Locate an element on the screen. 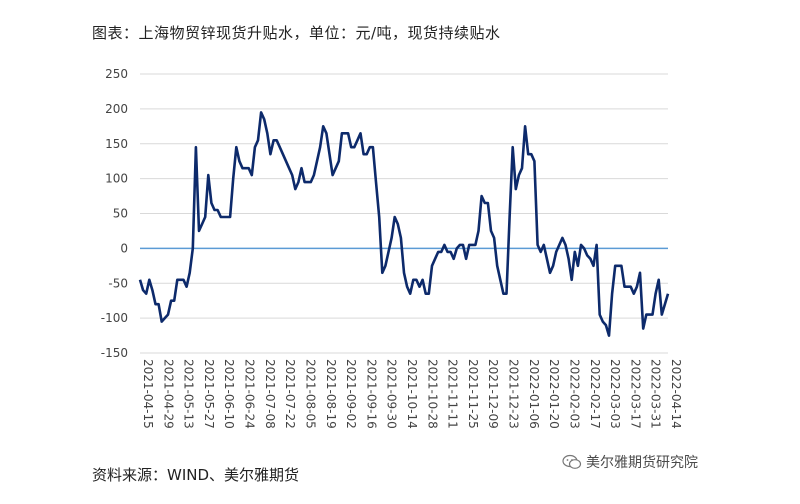 The width and height of the screenshot is (800, 504). x-tick-label: 2022-04-14 is located at coordinates (676, 394).